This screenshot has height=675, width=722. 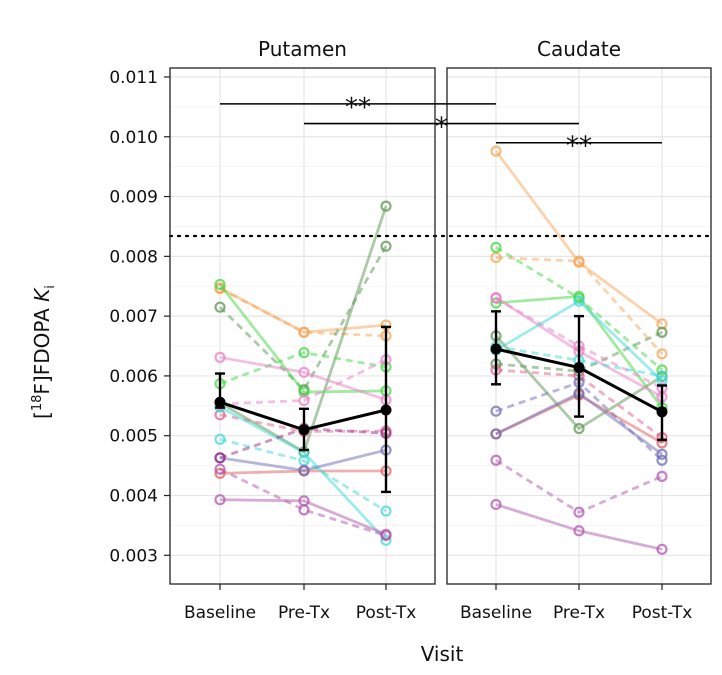 What do you see at coordinates (133, 437) in the screenshot?
I see `y-tick-label: 0.005` at bounding box center [133, 437].